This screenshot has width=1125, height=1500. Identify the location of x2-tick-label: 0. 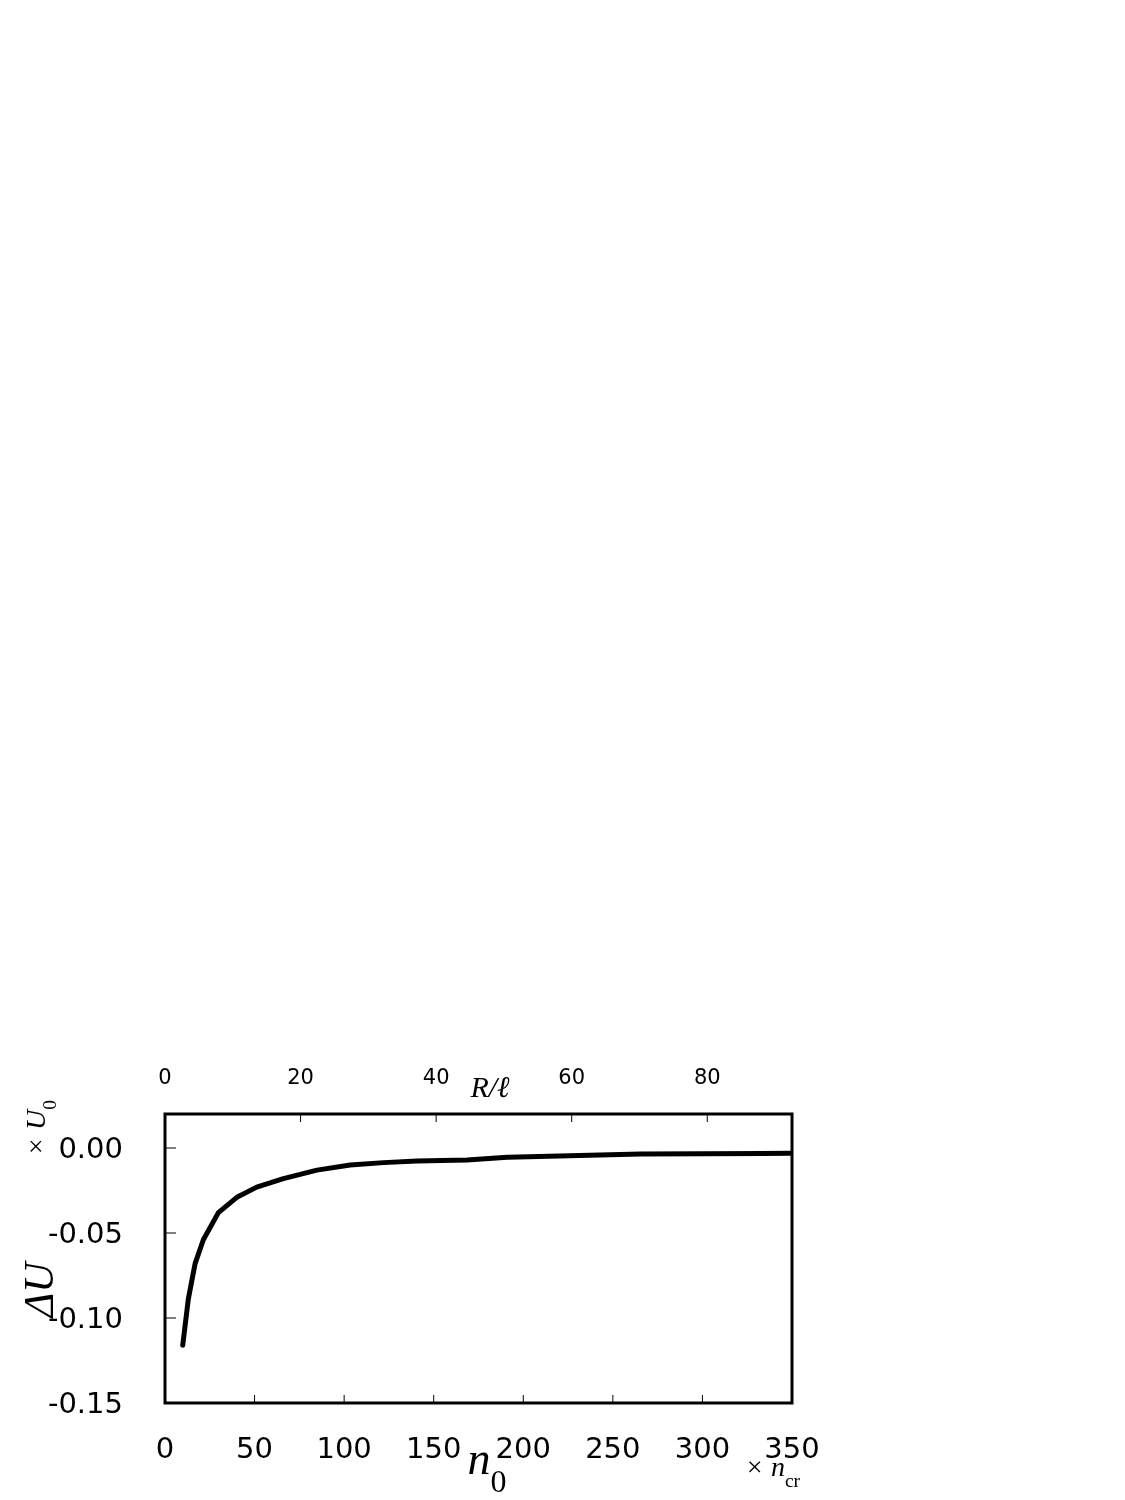
(165, 1077).